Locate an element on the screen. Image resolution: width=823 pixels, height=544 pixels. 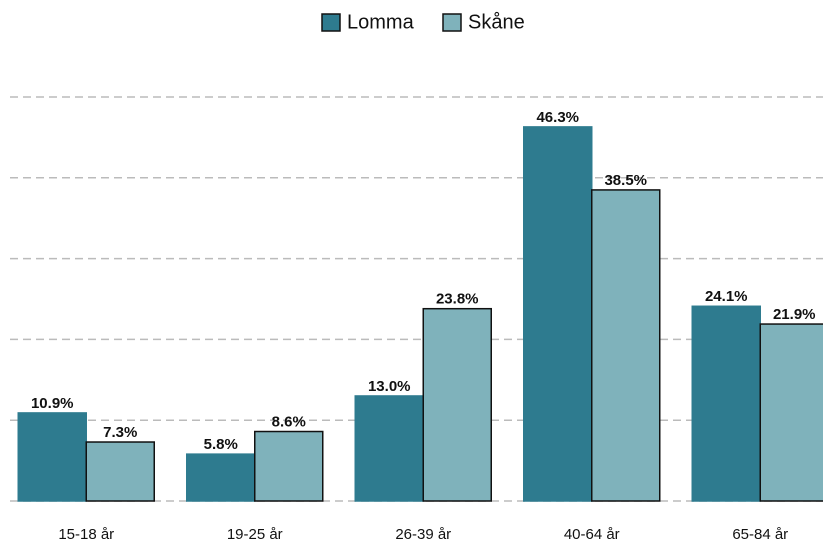
x-tick-label: 65-84 år is located at coordinates (760, 534).